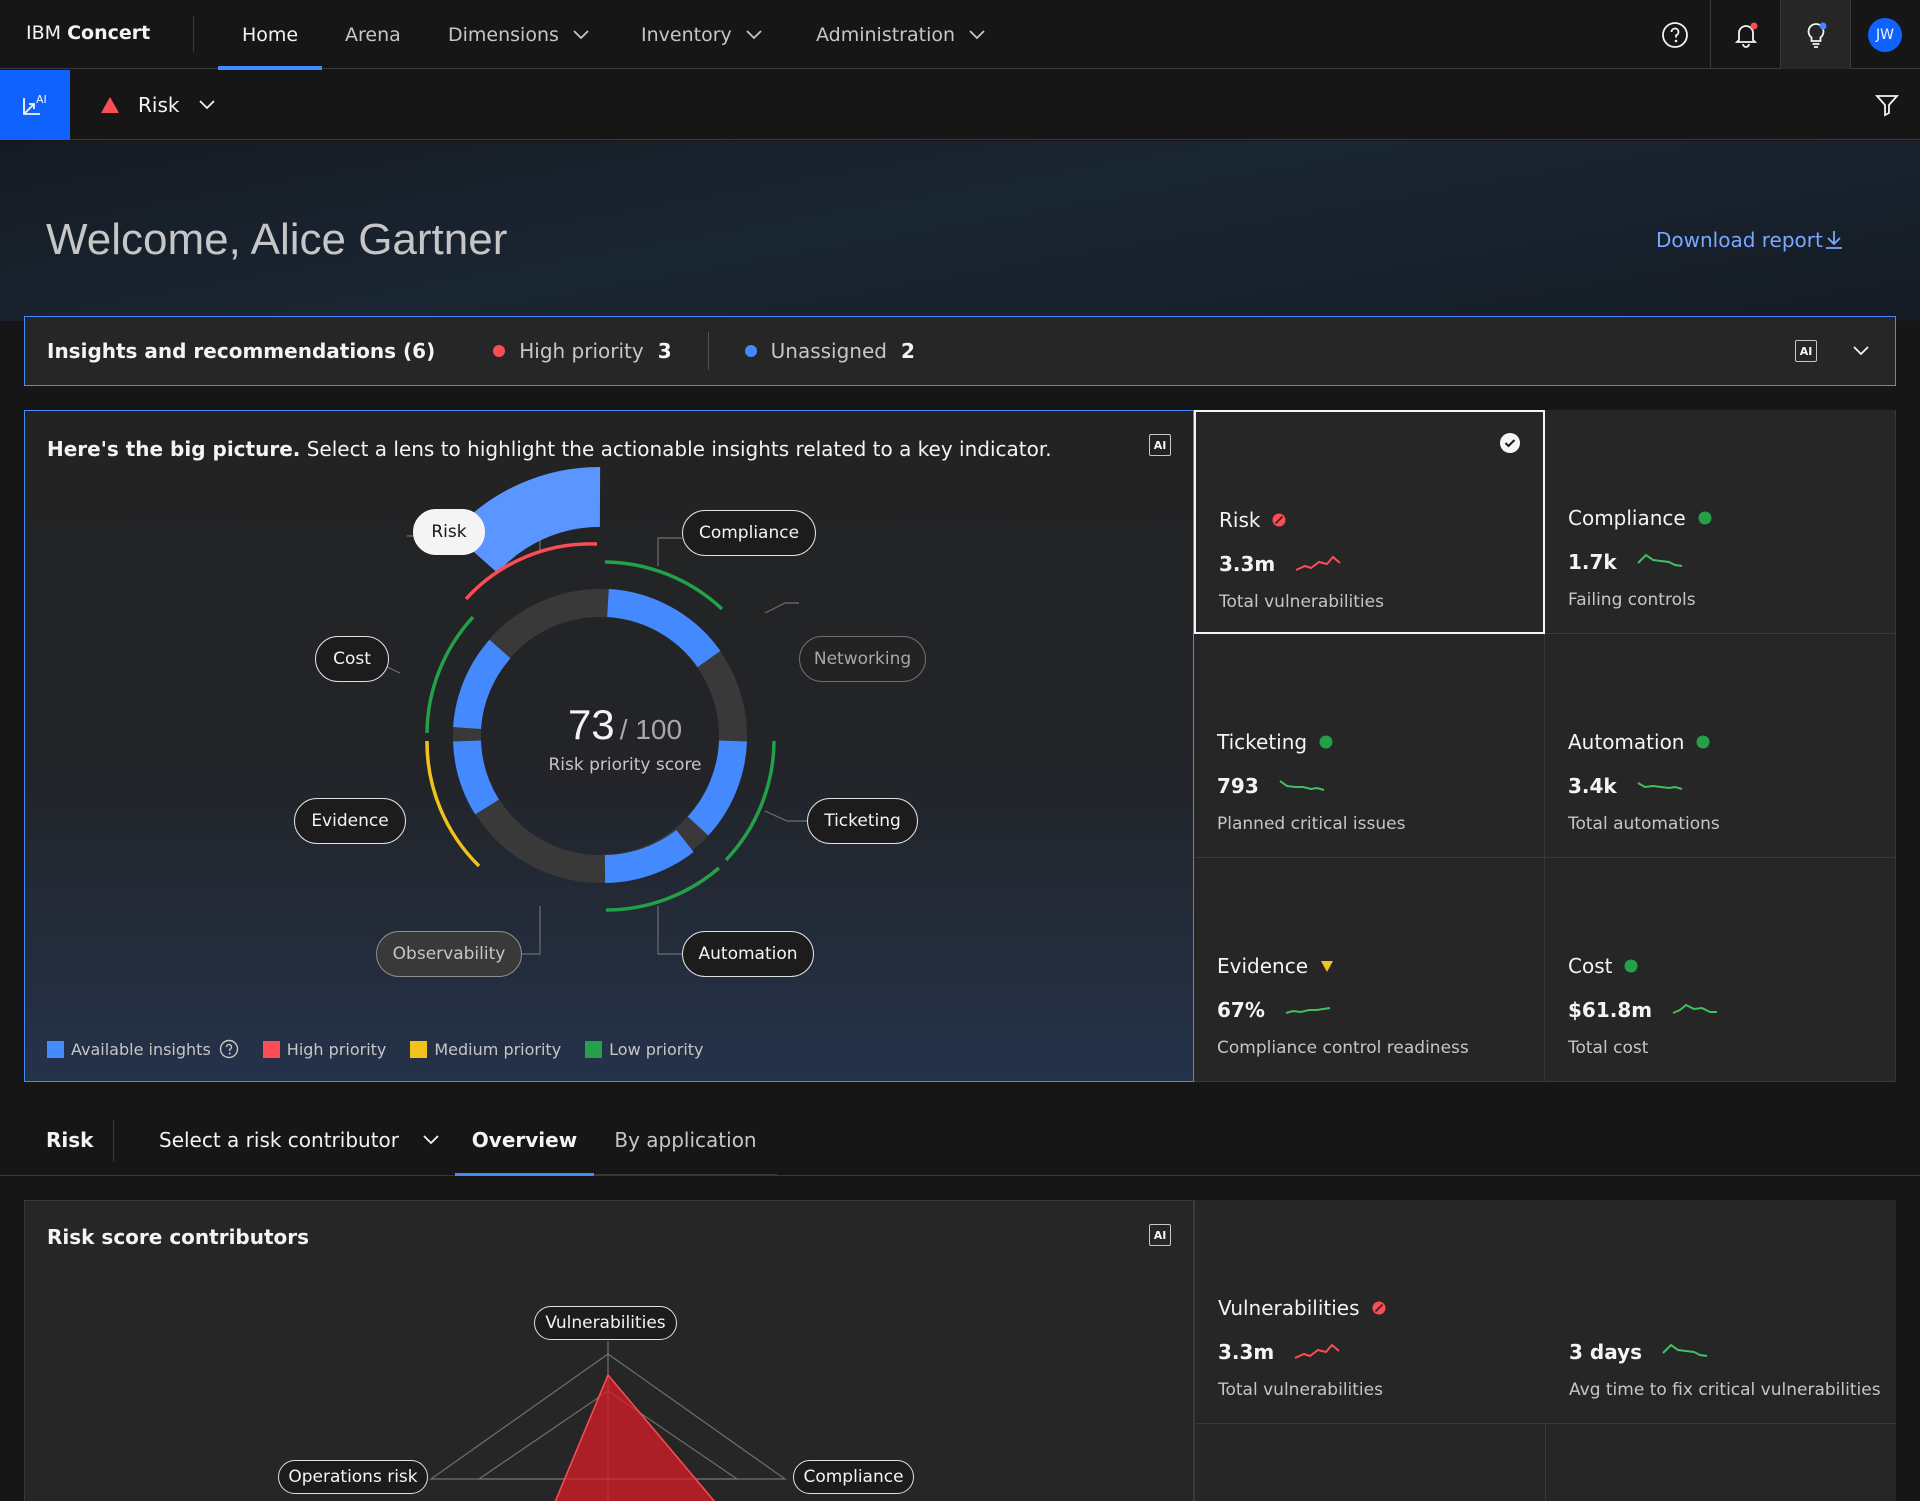  What do you see at coordinates (960, 105) in the screenshot?
I see `lens-bar: AI Risk` at bounding box center [960, 105].